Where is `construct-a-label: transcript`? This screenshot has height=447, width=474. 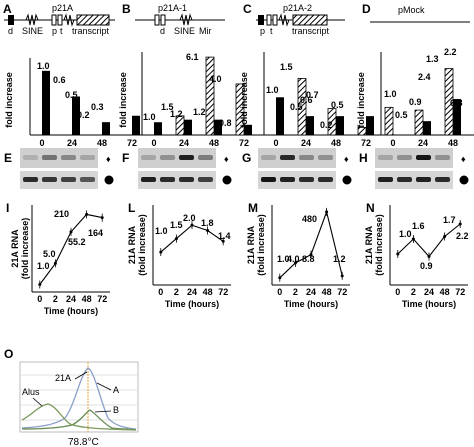
construct-a-label: transcript is located at coordinates (91, 31).